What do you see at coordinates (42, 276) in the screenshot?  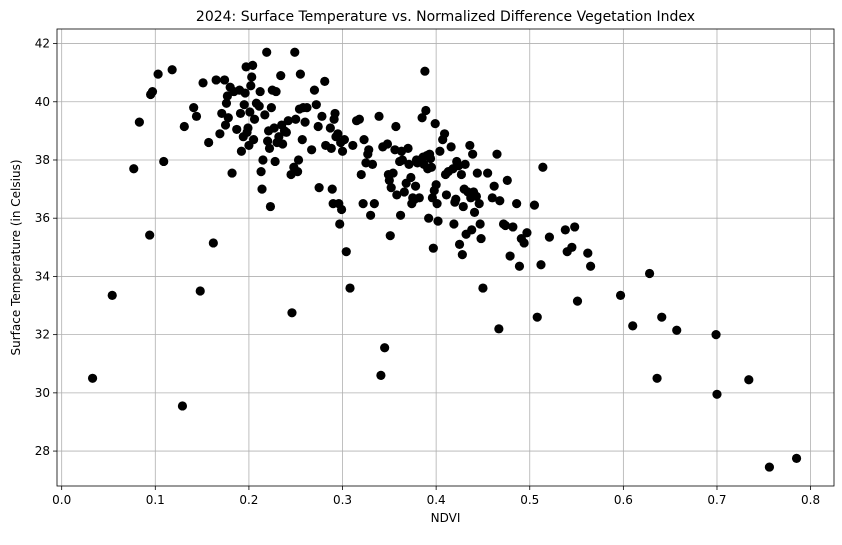 I see `y-tick-label: 34` at bounding box center [42, 276].